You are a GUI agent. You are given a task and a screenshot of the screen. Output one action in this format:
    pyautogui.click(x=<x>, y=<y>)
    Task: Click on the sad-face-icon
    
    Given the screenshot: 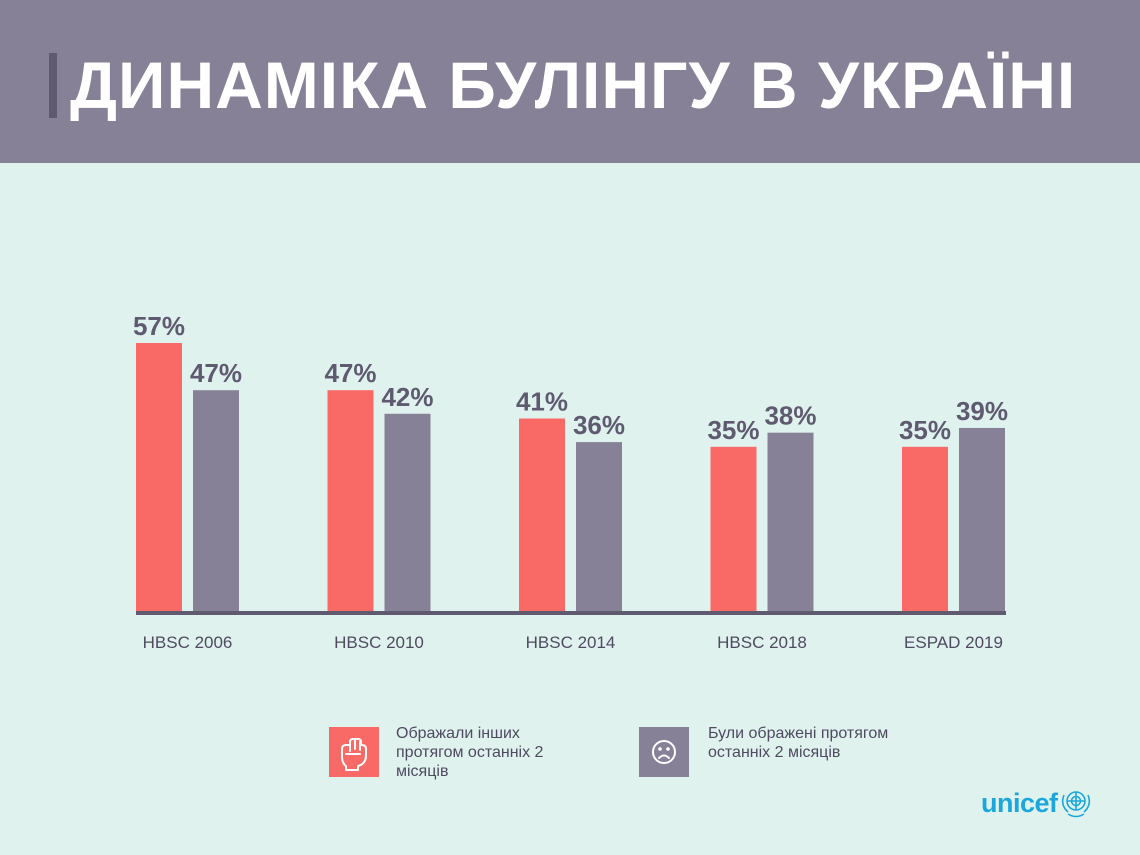 What is the action you would take?
    pyautogui.click(x=664, y=752)
    